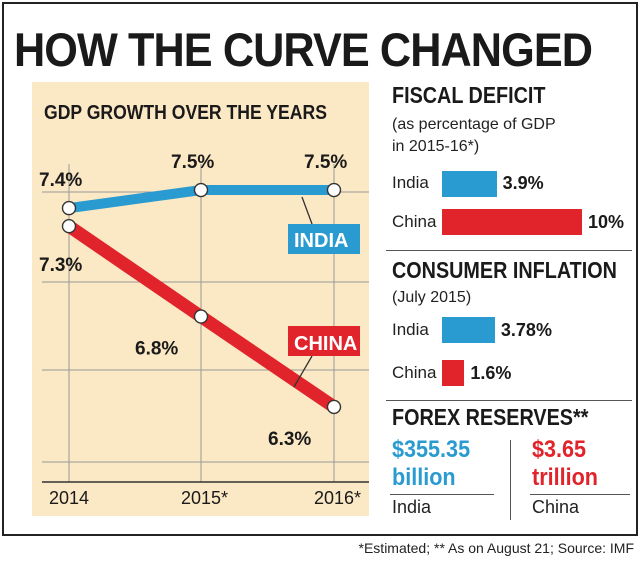 This screenshot has height=562, width=640. Describe the element at coordinates (606, 222) in the screenshot. I see `fiscal-china-value: 10%` at that location.